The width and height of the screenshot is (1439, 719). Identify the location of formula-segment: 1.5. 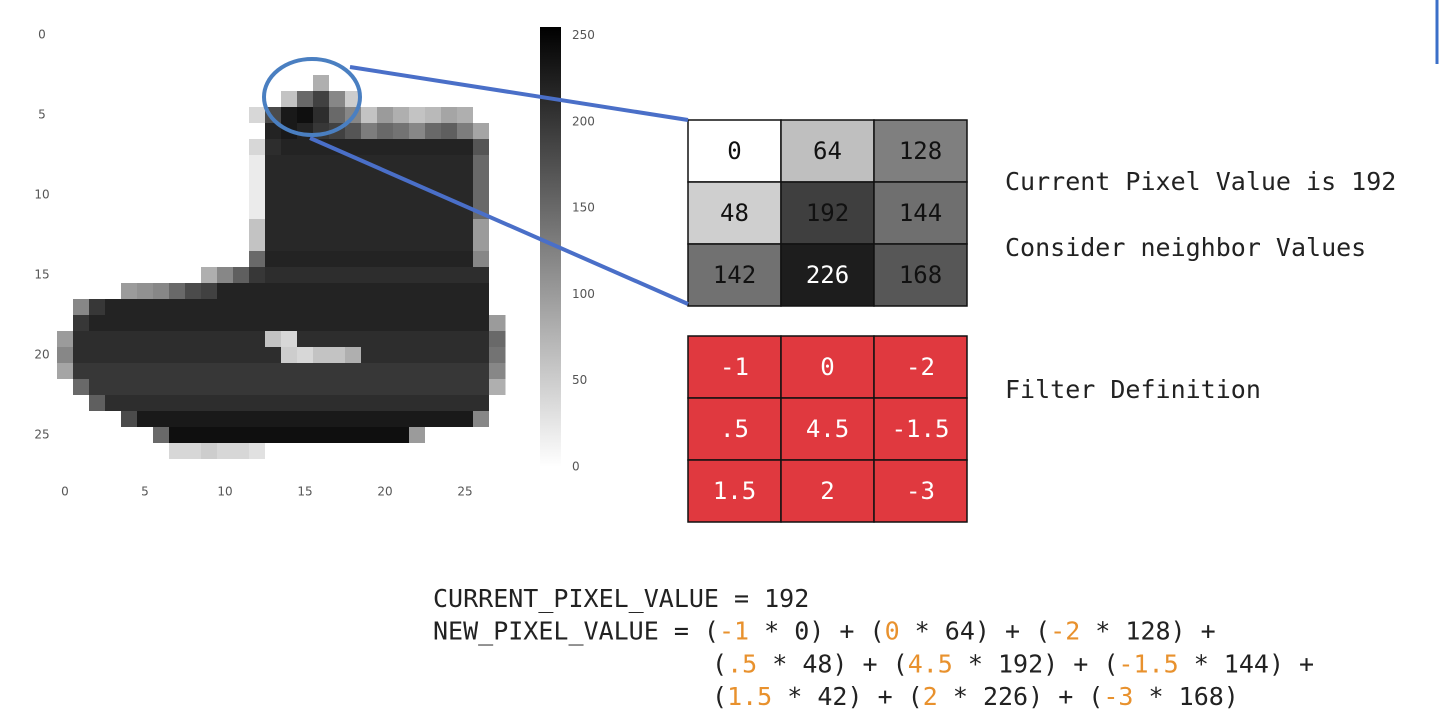
(749, 696).